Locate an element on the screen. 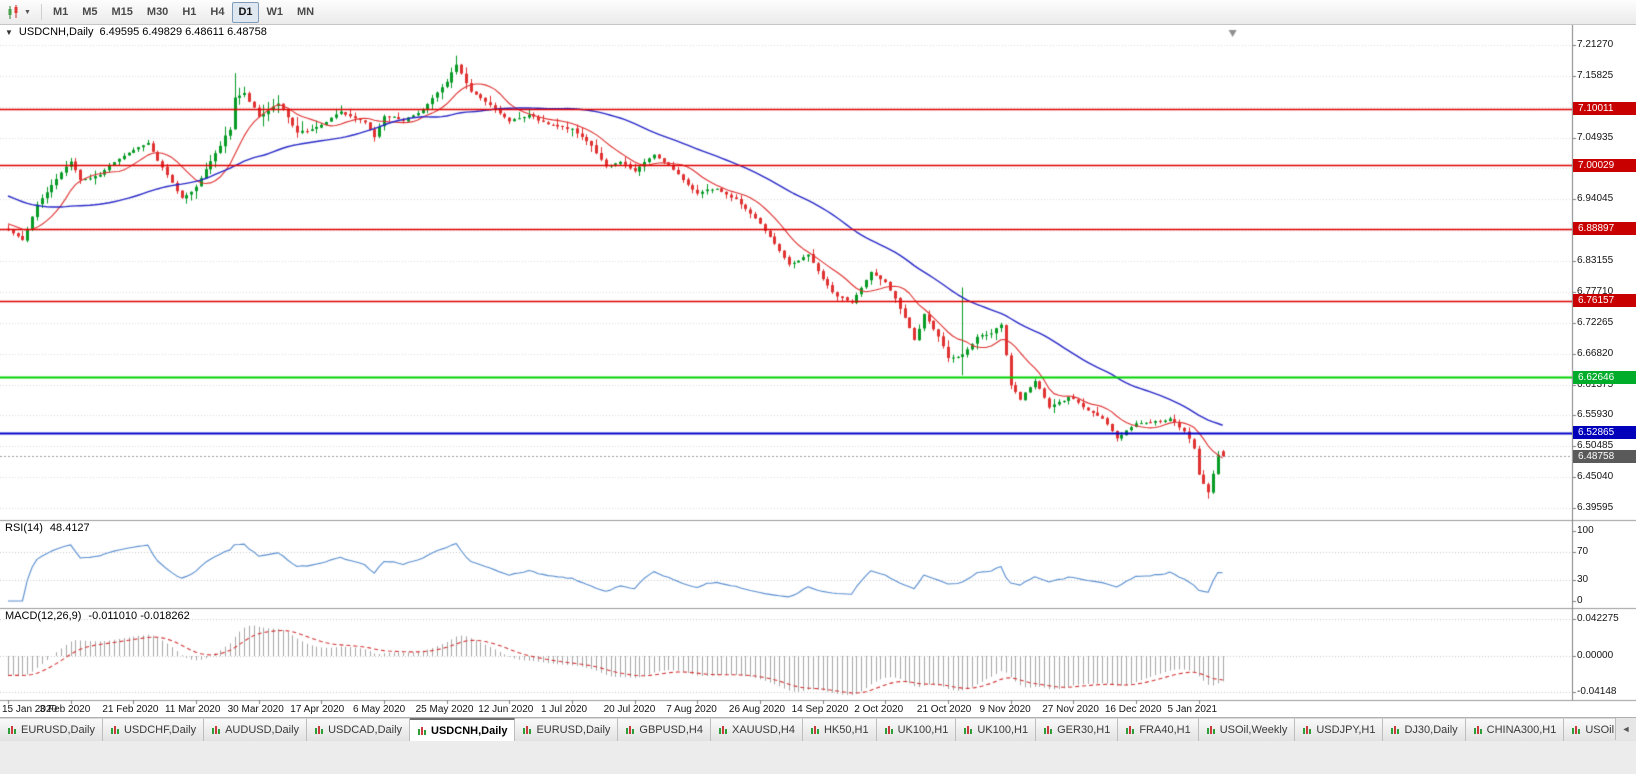 Image resolution: width=1636 pixels, height=774 pixels. current-price-badge: 6.48758 is located at coordinates (1604, 456).